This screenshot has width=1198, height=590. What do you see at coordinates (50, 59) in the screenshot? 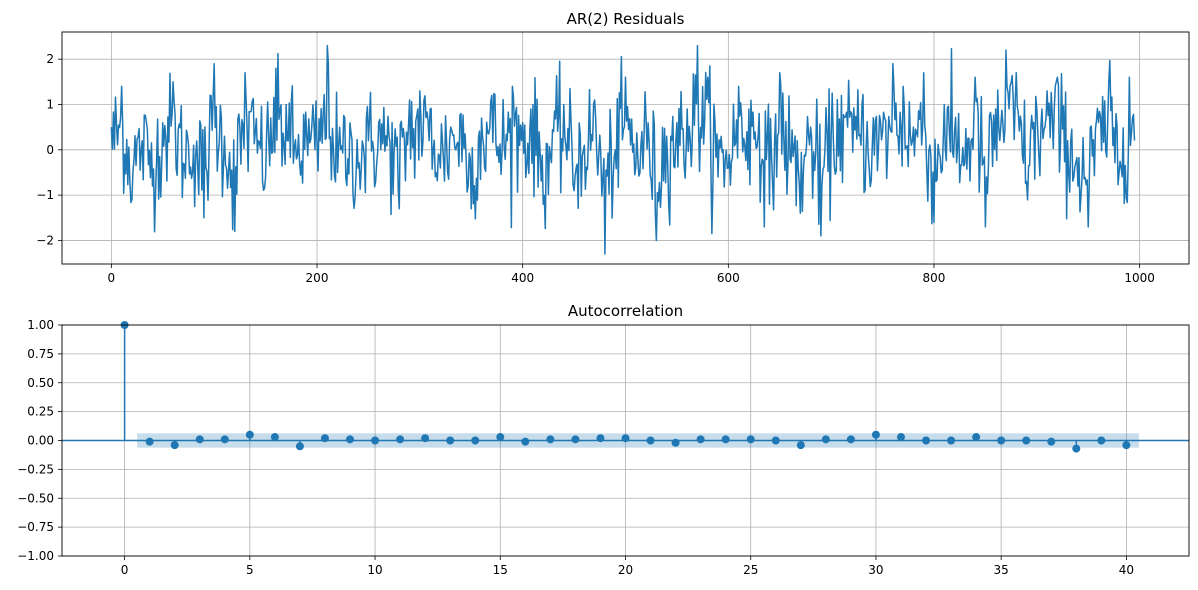
I see `residuals-y-tick-label: 2` at bounding box center [50, 59].